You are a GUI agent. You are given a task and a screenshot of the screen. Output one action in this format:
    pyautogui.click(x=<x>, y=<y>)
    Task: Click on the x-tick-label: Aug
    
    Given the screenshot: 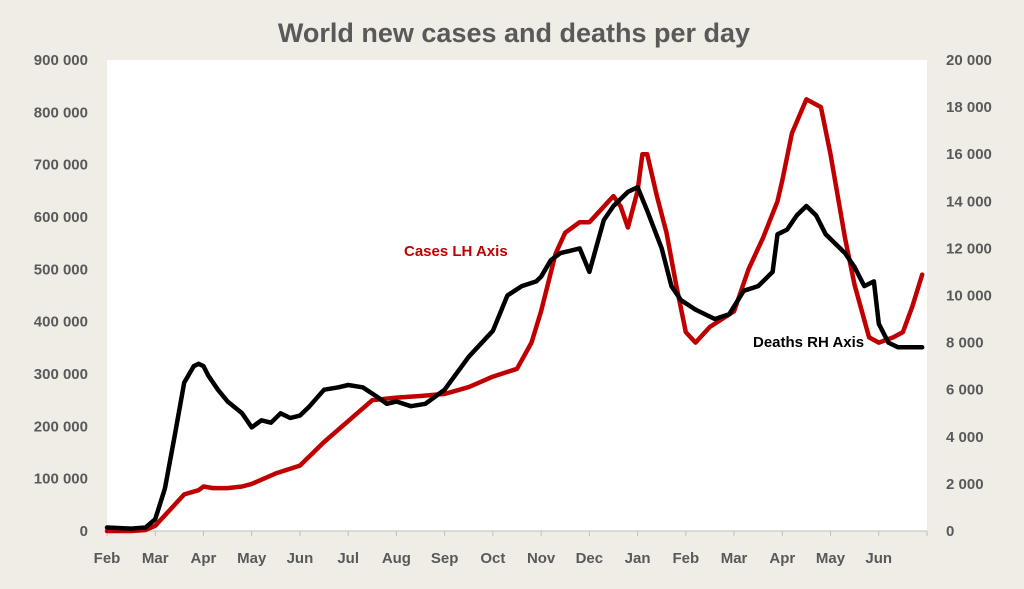 What is the action you would take?
    pyautogui.click(x=396, y=558)
    